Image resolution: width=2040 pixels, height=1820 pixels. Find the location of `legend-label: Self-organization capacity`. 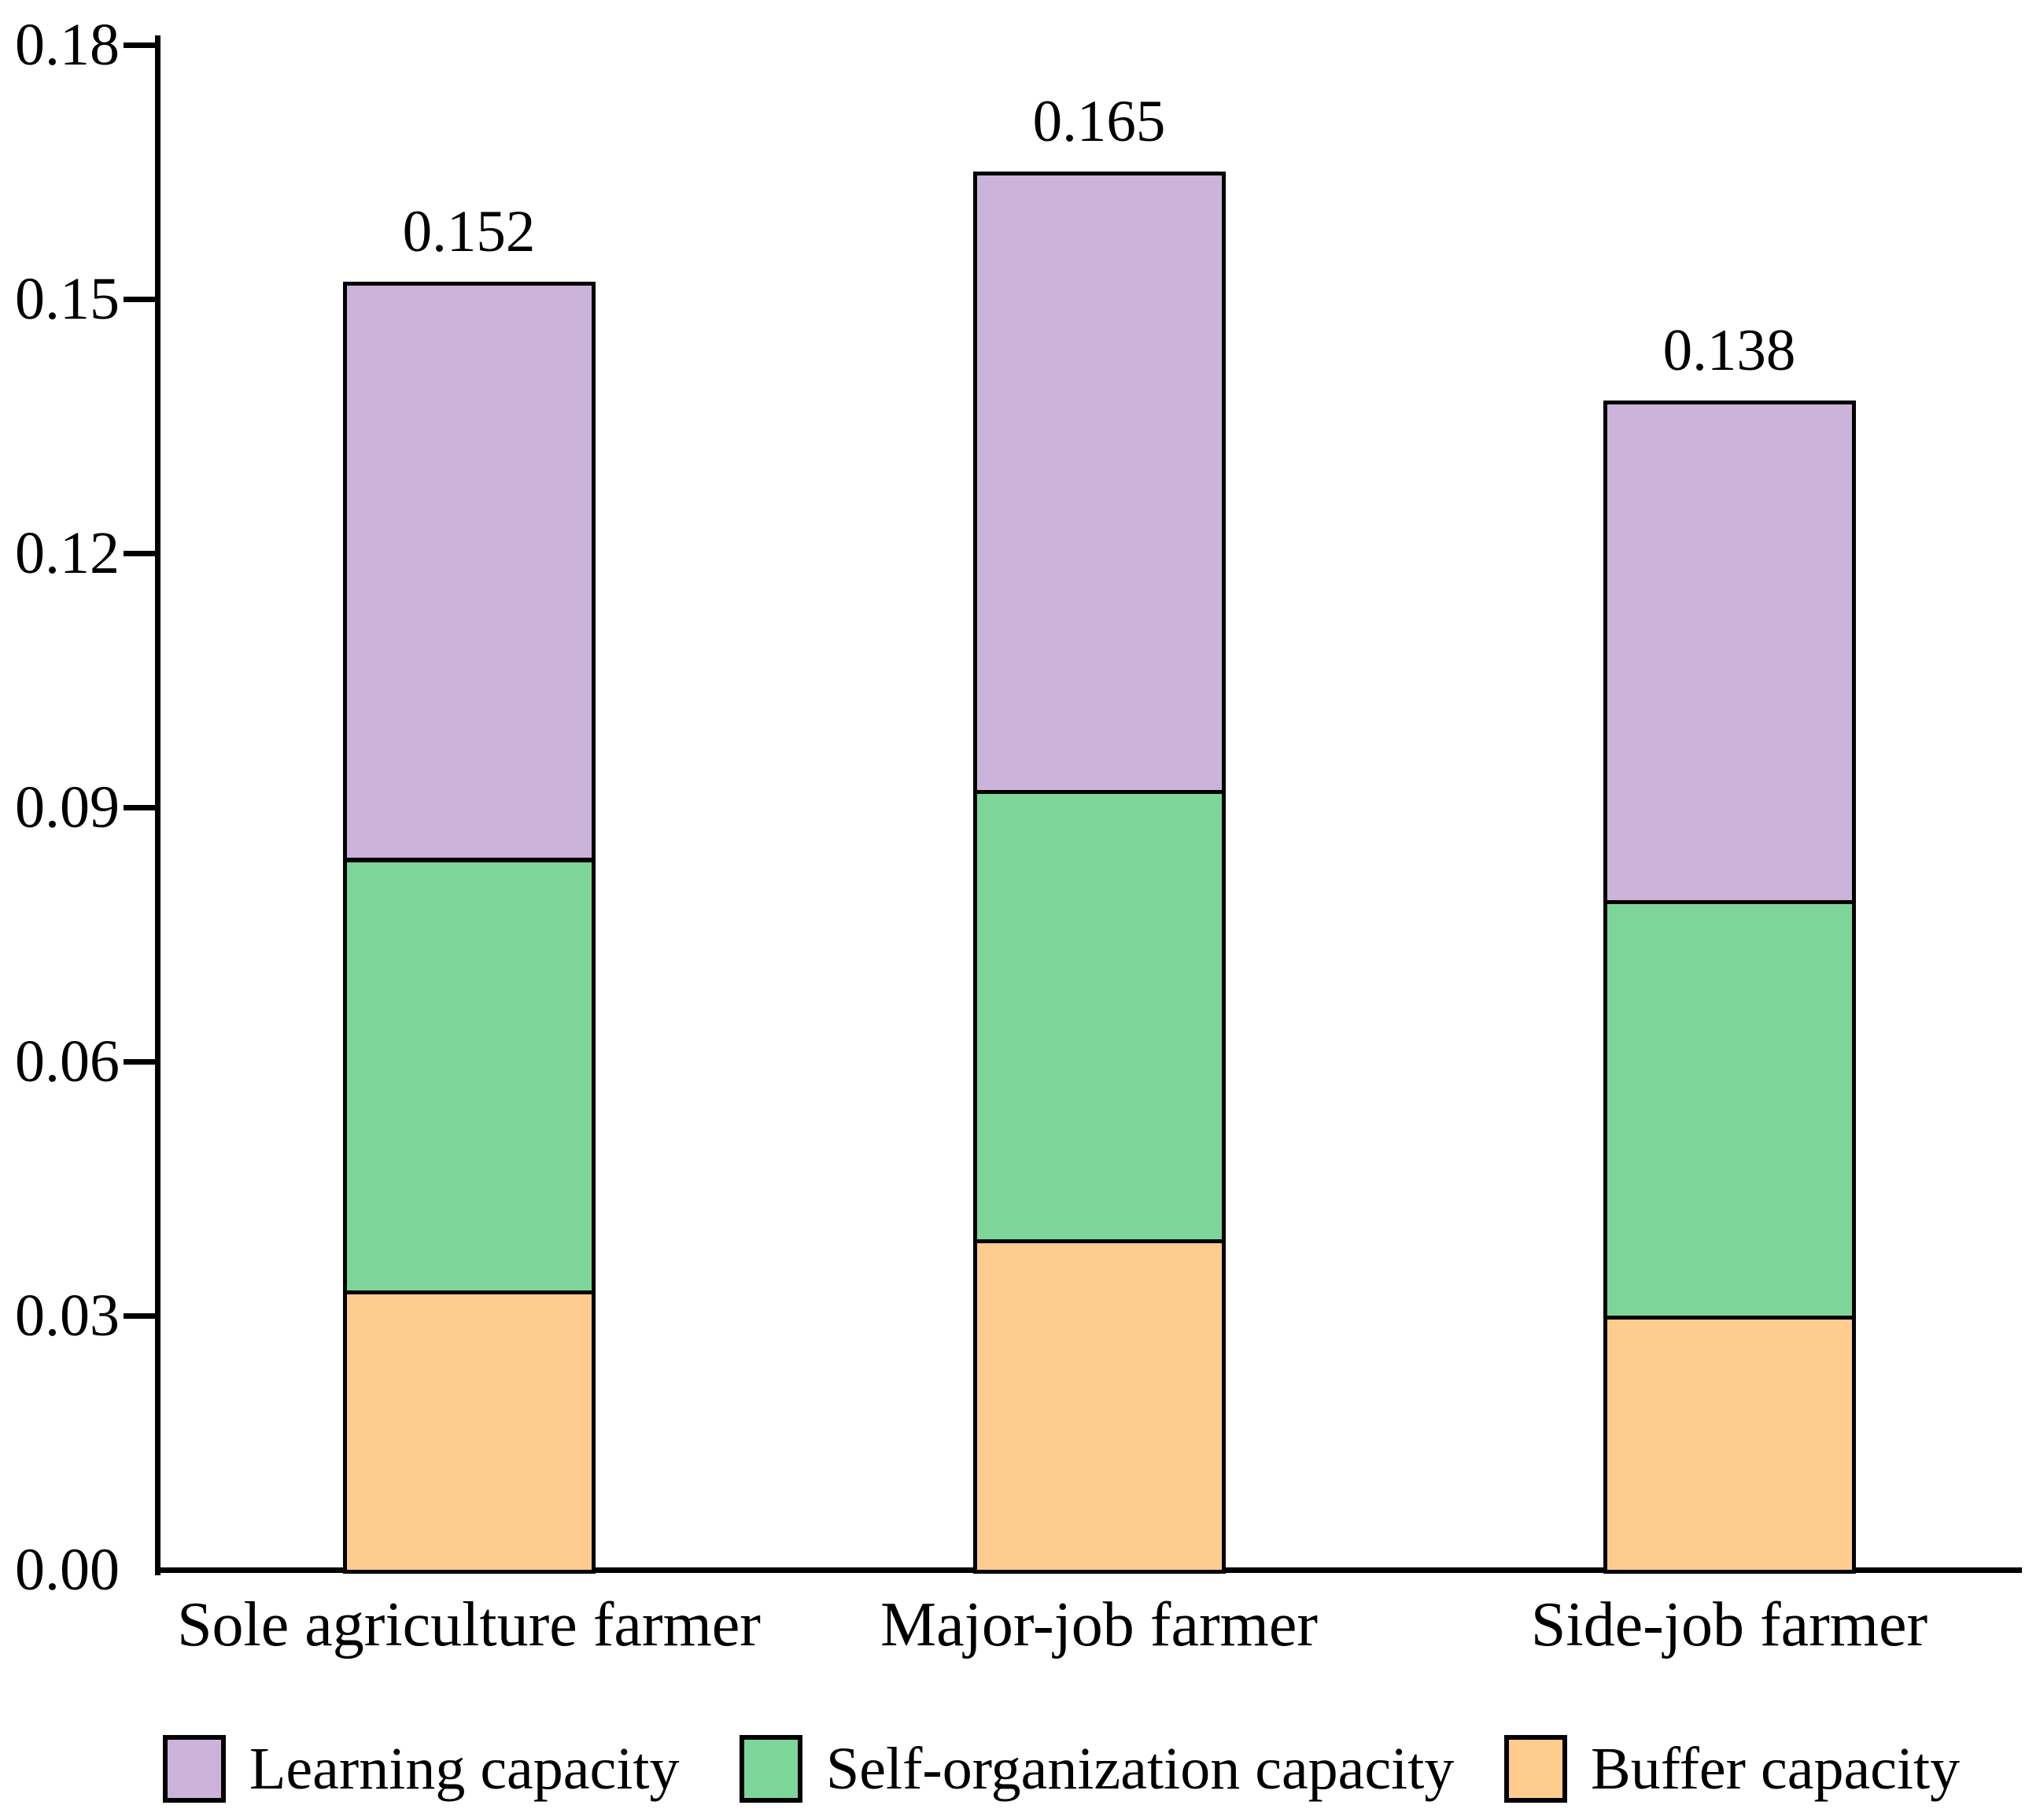

legend-label: Self-organization capacity is located at coordinates (1140, 1769).